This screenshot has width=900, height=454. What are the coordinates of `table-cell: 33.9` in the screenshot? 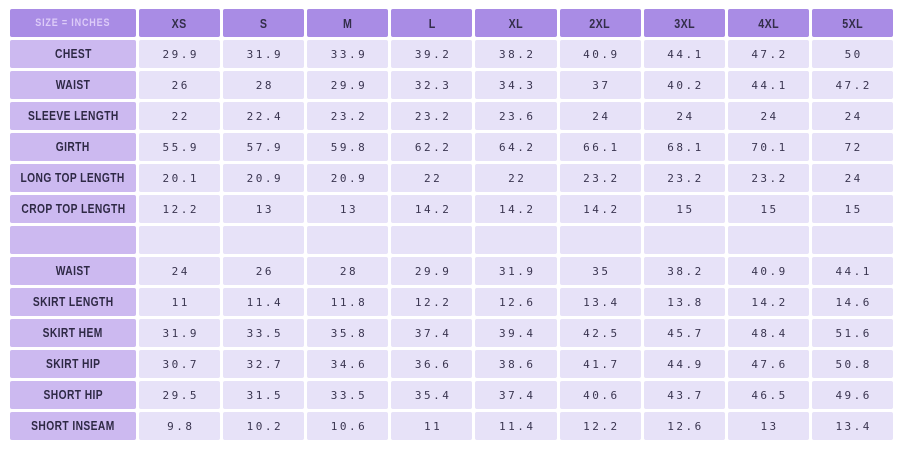 It's located at (348, 54).